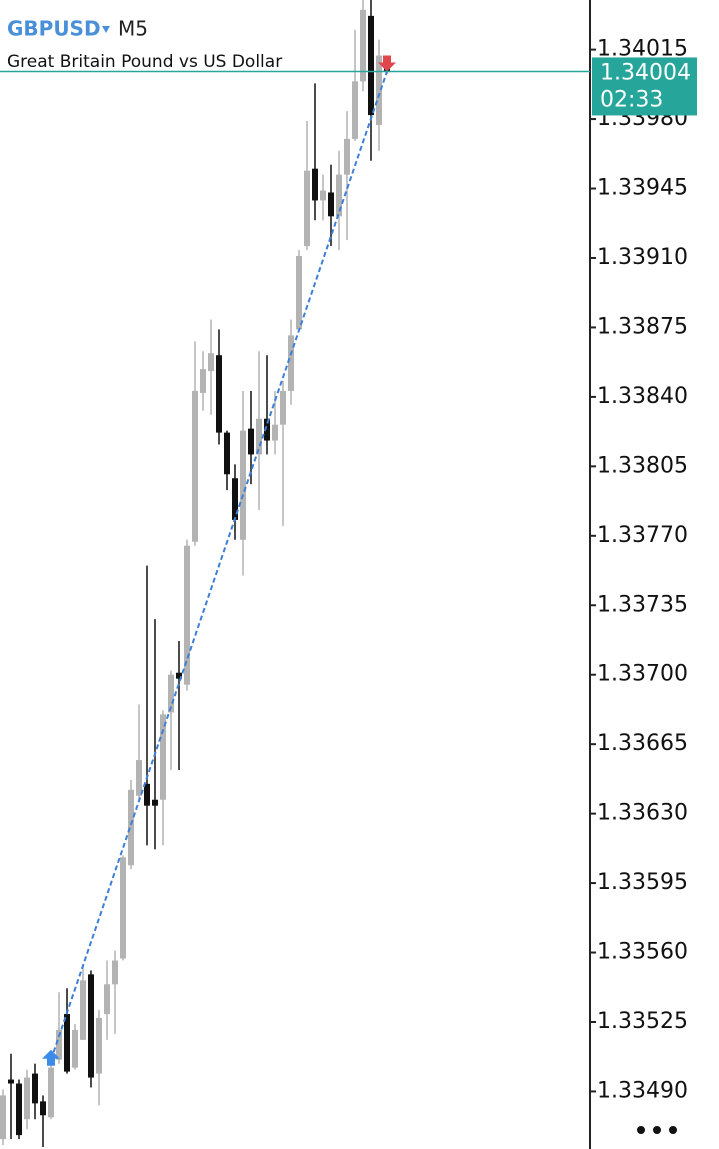  I want to click on y-tick-label: 1.33630, so click(642, 813).